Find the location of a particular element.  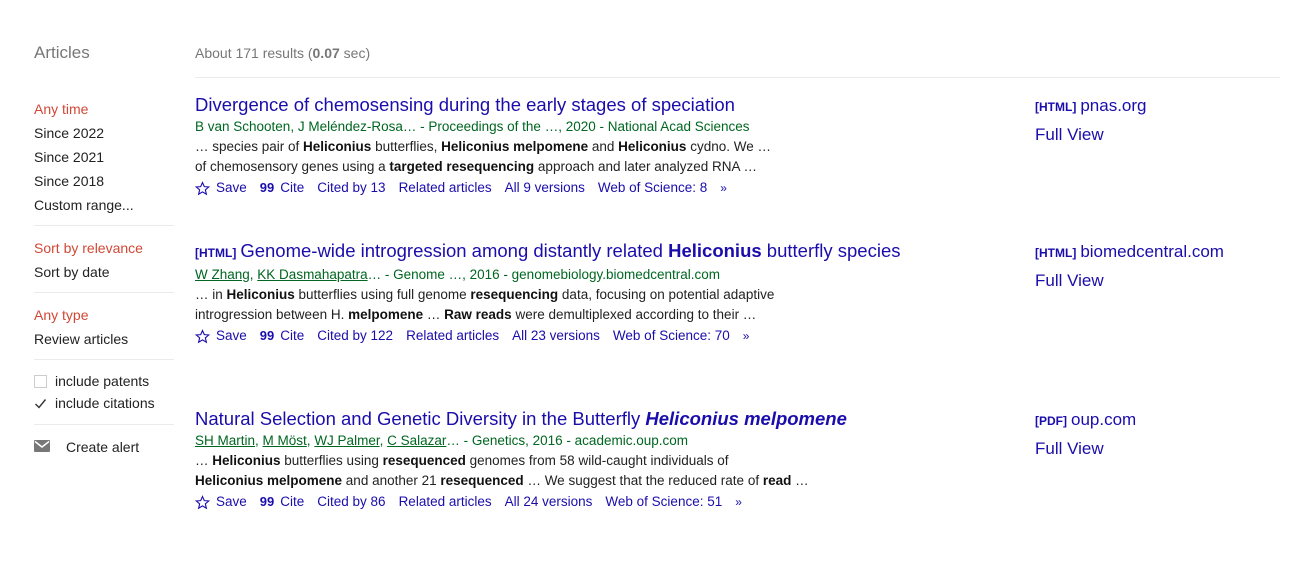

web-of-science-link: Web of Science: 51 is located at coordinates (664, 501).